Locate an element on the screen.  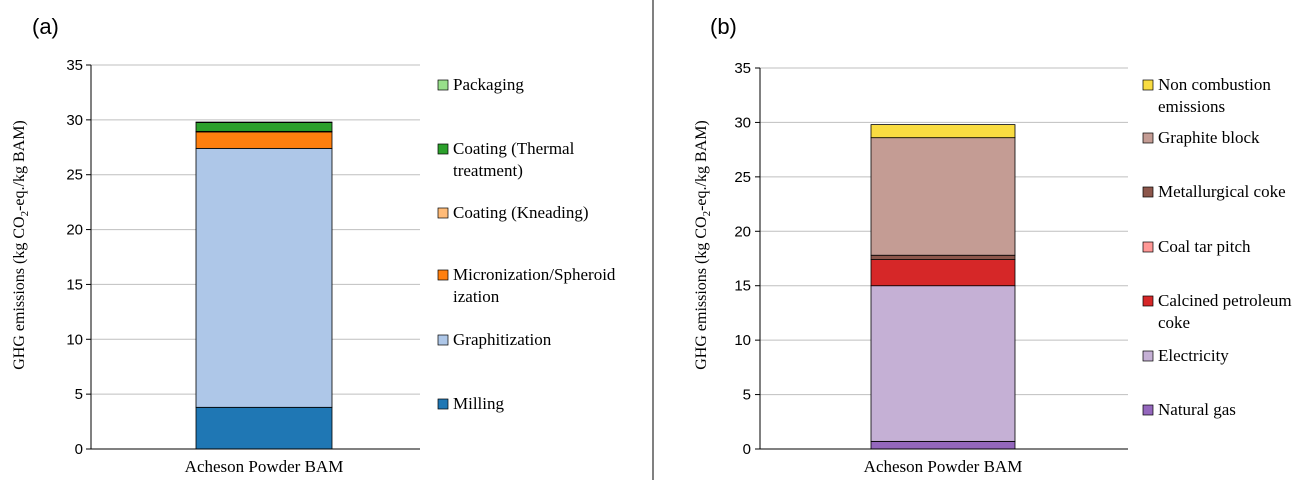
bar-segment-packaging is located at coordinates (264, 122).